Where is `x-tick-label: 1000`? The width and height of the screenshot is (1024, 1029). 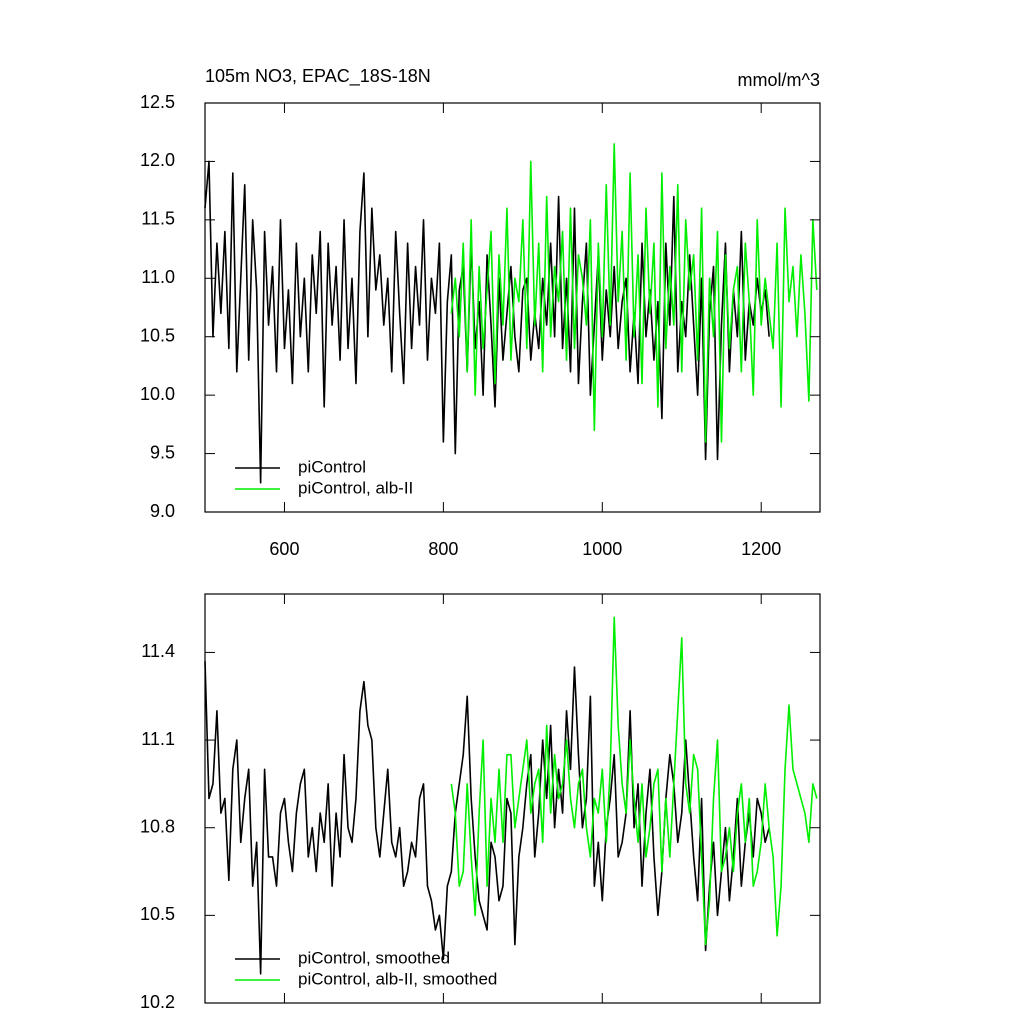
x-tick-label: 1000 is located at coordinates (602, 549).